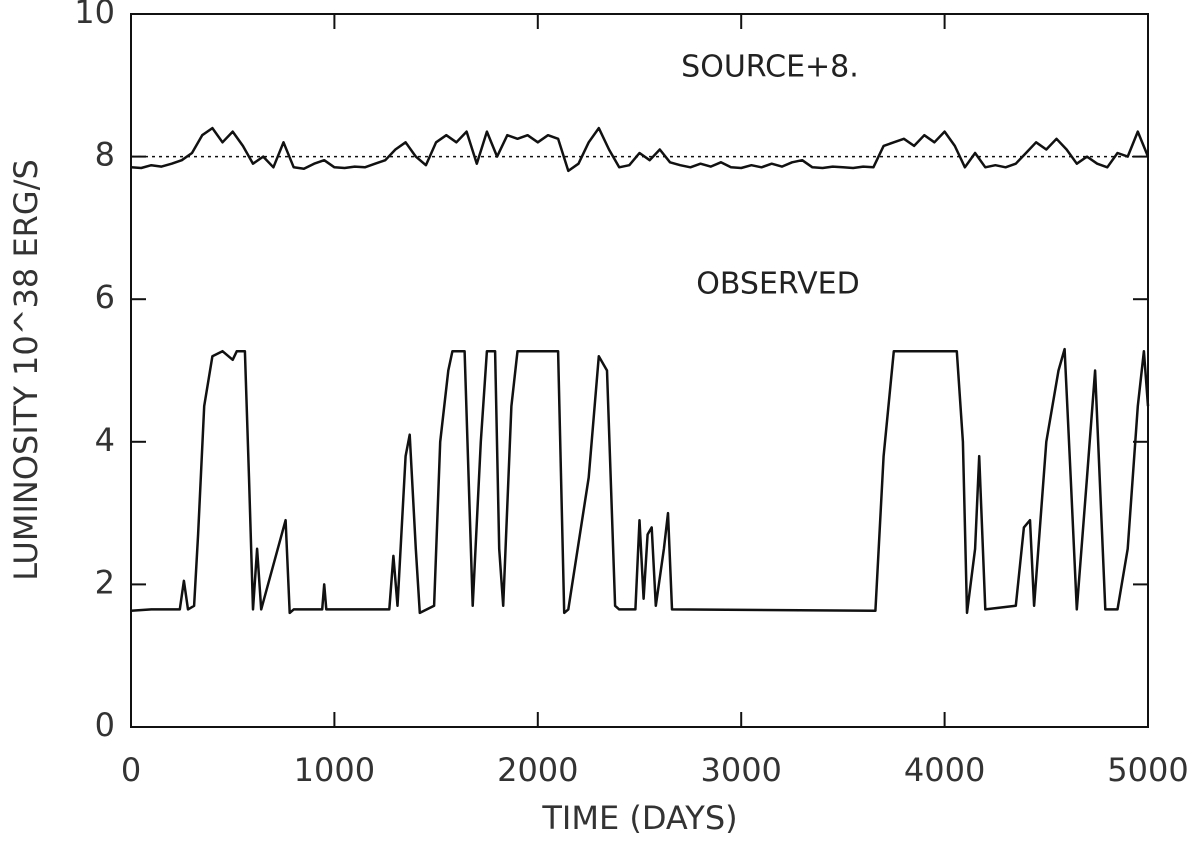 Image resolution: width=1200 pixels, height=847 pixels. Describe the element at coordinates (26, 370) in the screenshot. I see `y-axis-title: LUMINOSITY 10^38 ERG/S` at that location.